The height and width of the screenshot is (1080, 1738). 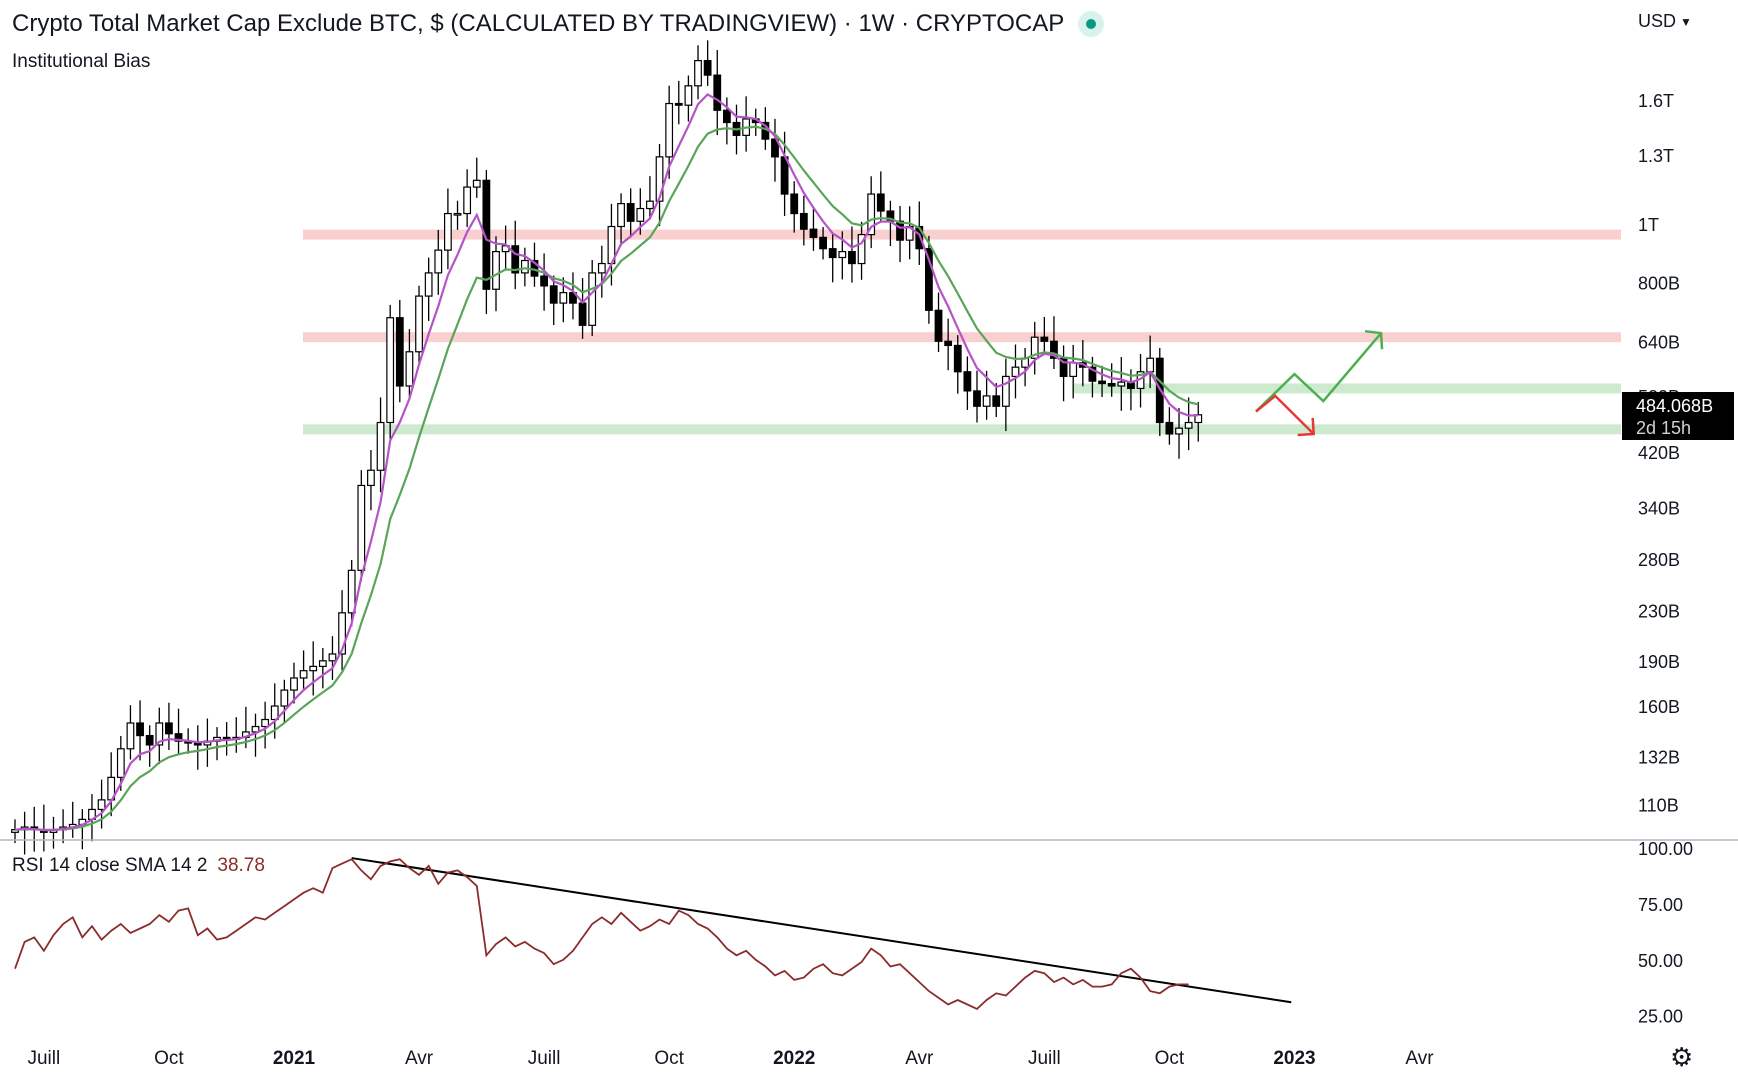 I want to click on rsi-axis-label: 50.00, so click(x=1660, y=961).